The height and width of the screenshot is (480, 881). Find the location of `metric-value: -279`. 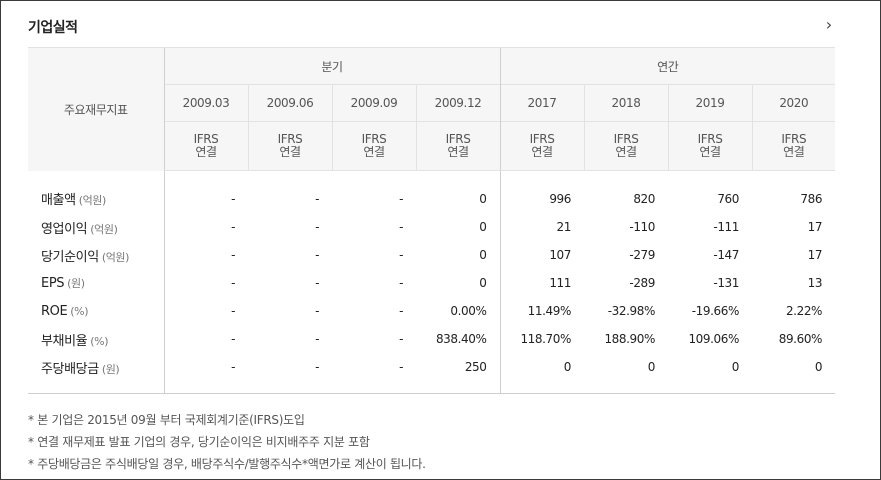

metric-value: -279 is located at coordinates (642, 255).